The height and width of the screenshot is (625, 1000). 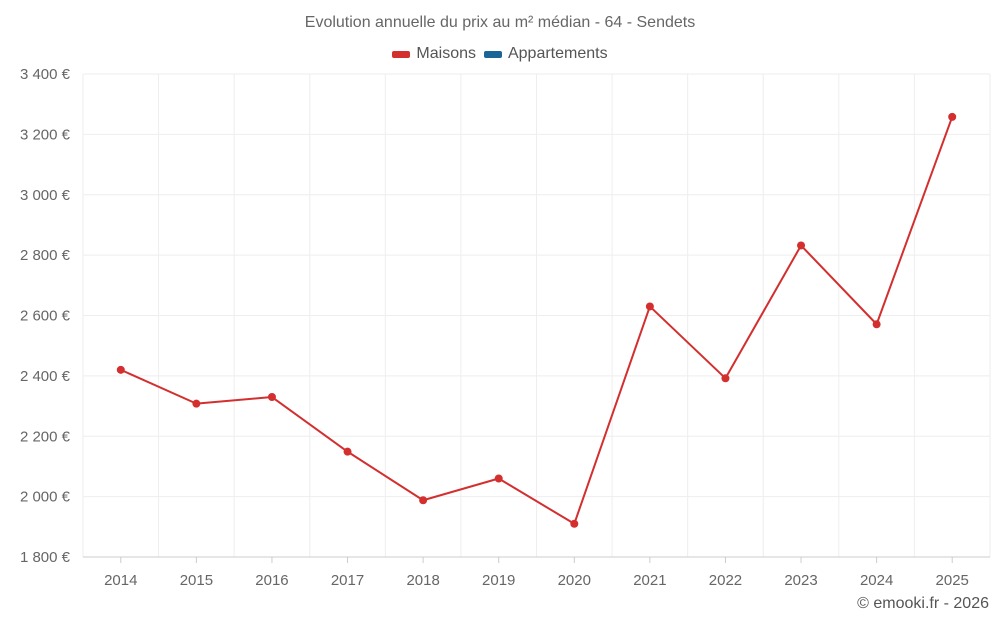 I want to click on legend-item-maisons: Maisons, so click(x=434, y=54).